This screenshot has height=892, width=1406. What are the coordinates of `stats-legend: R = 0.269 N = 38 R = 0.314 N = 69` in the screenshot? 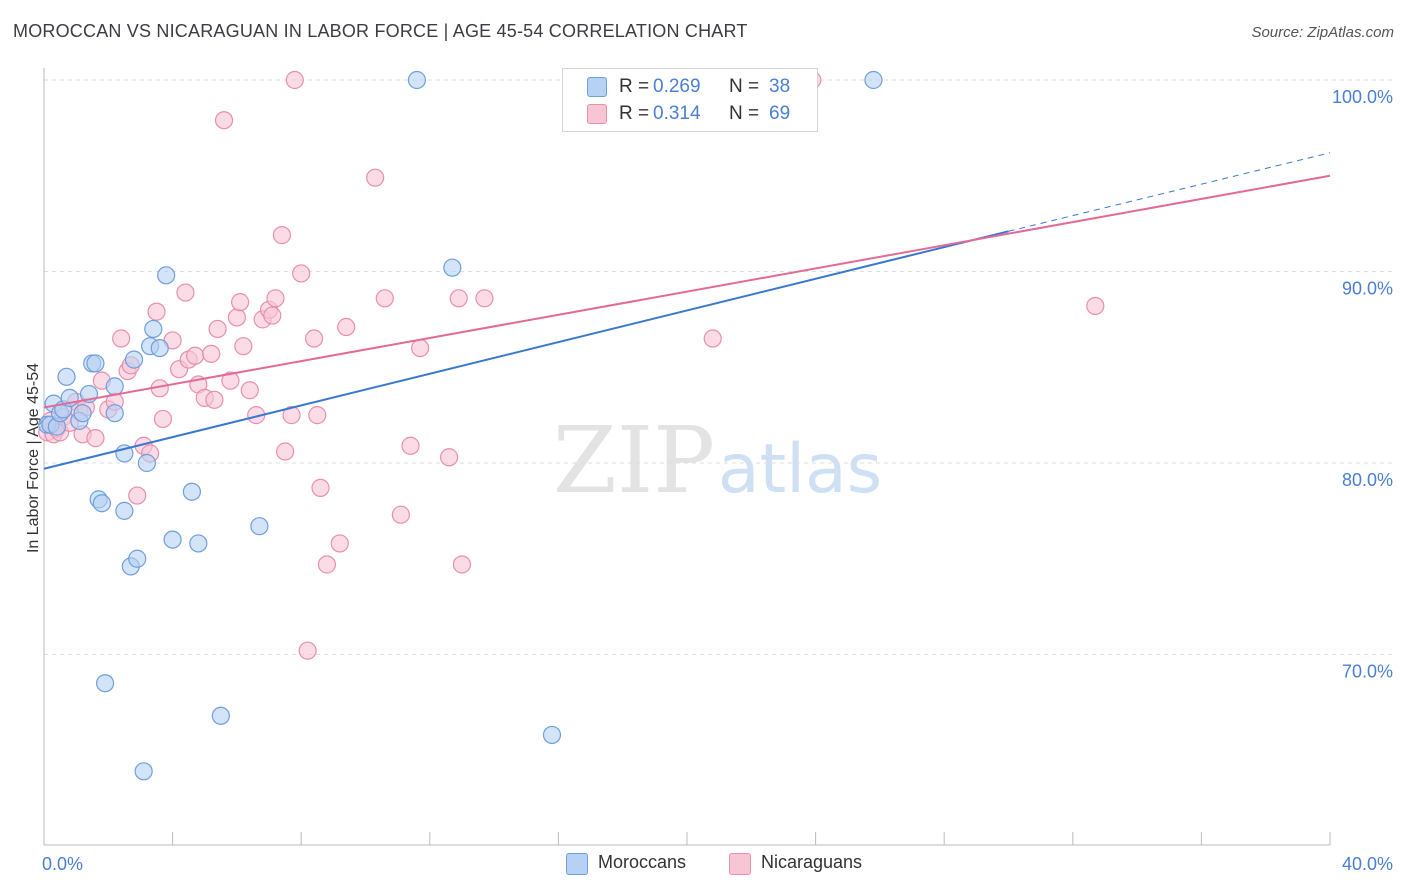 It's located at (690, 100).